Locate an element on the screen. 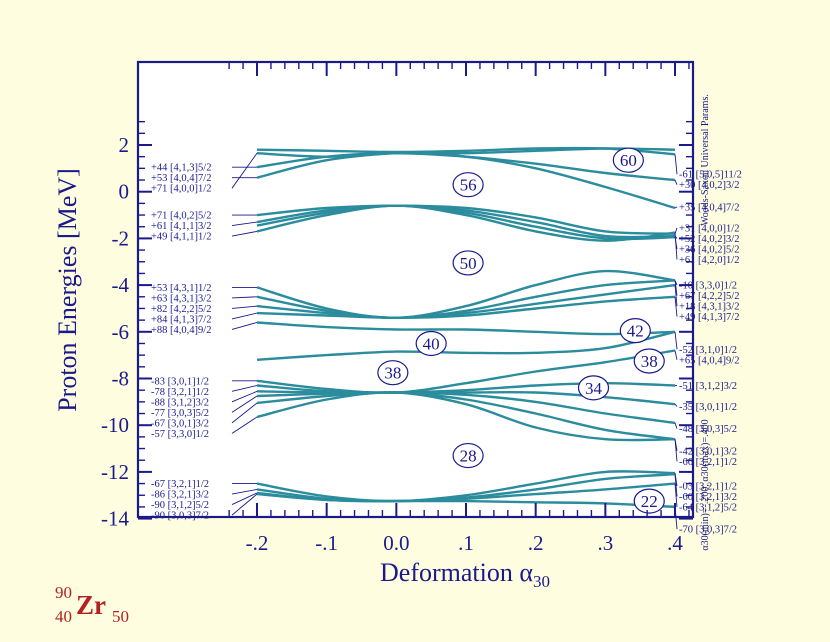 Image resolution: width=830 pixels, height=642 pixels. left-level-label: -67 [3,0,1]3/2 is located at coordinates (180, 423).